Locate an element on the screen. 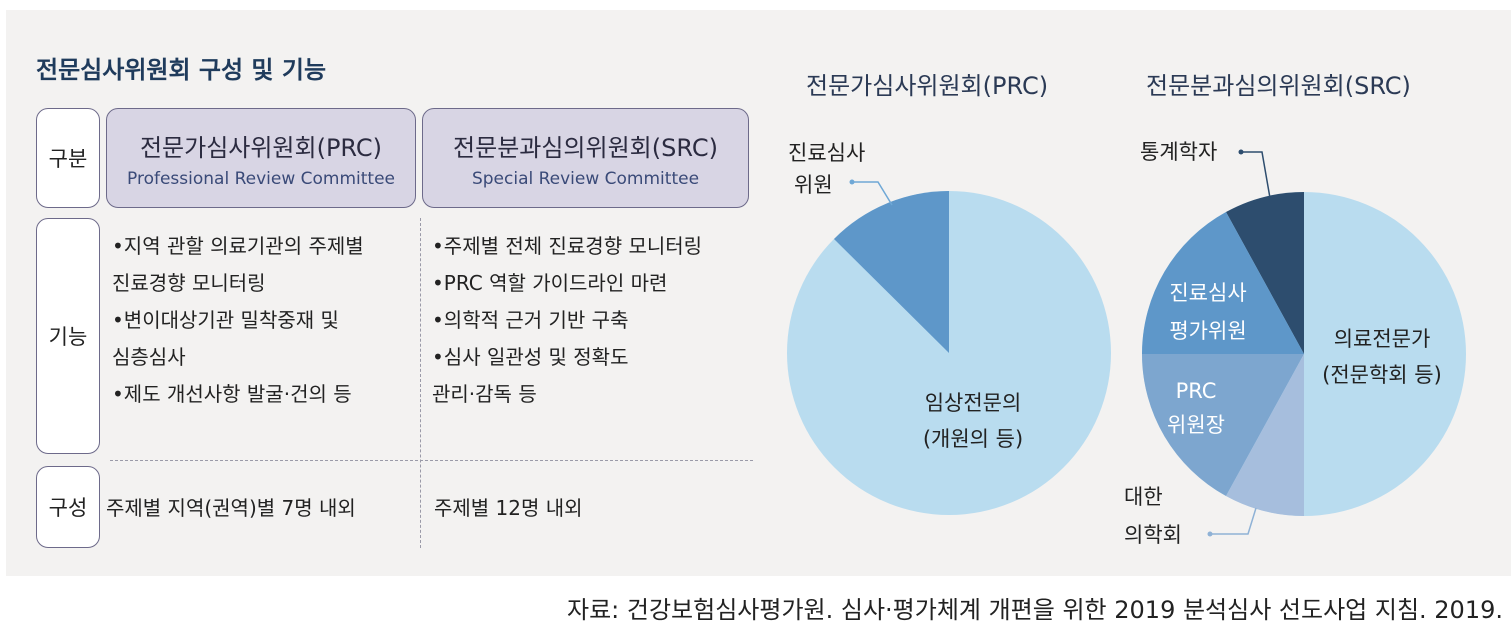 The image size is (1511, 642). src-label-chair-1: PRC is located at coordinates (1196, 391).